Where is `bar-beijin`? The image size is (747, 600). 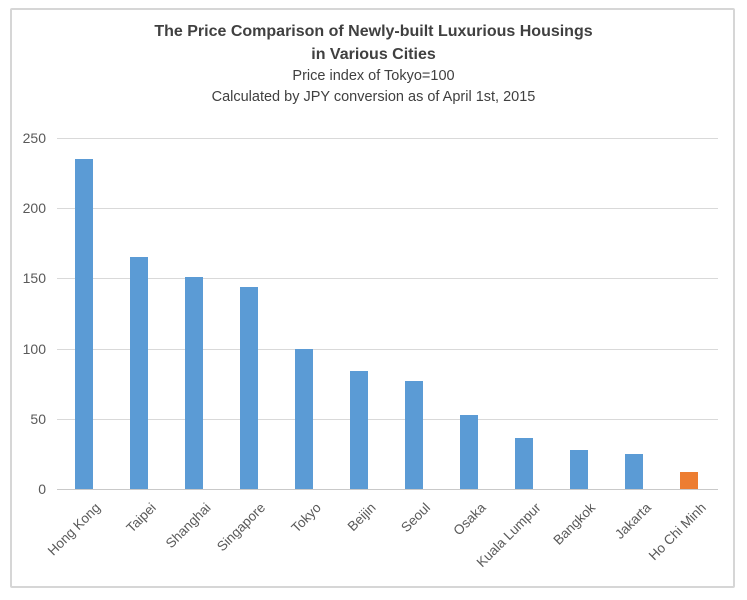
bar-beijin is located at coordinates (359, 430).